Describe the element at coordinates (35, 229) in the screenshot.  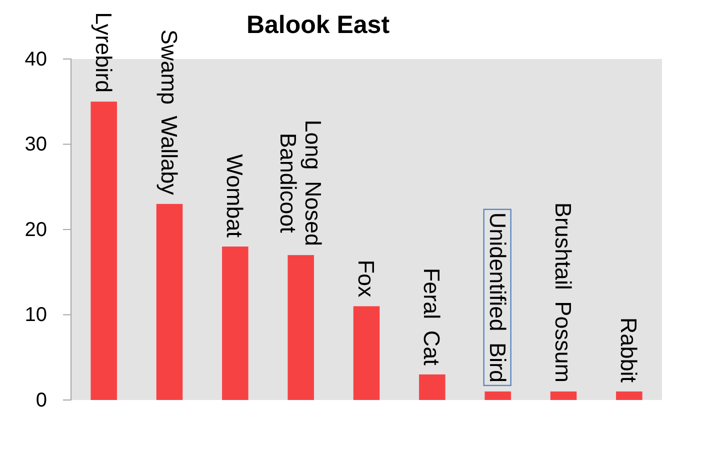
I see `y-tick-label: 20` at that location.